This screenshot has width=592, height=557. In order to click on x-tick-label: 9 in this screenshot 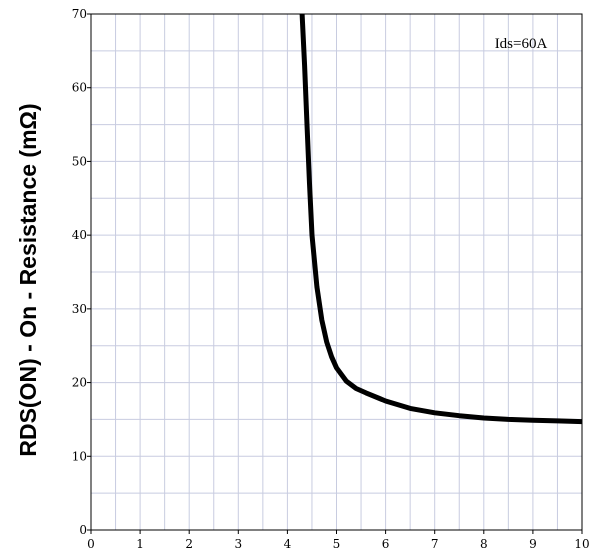, I will do `click(533, 544)`.